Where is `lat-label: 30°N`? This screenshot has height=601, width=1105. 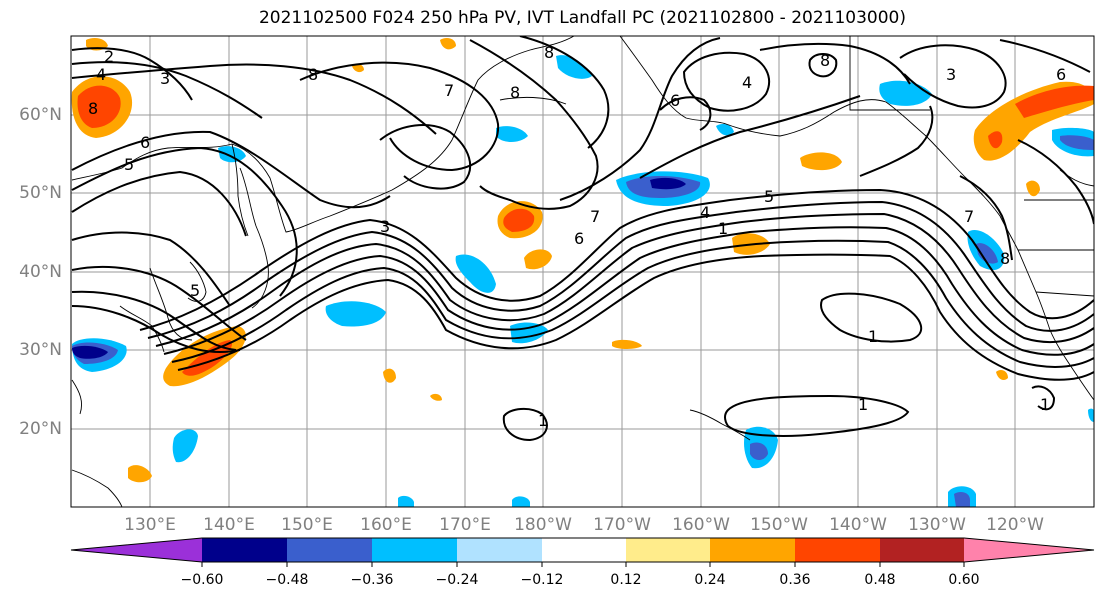
lat-label: 30°N is located at coordinates (40, 350).